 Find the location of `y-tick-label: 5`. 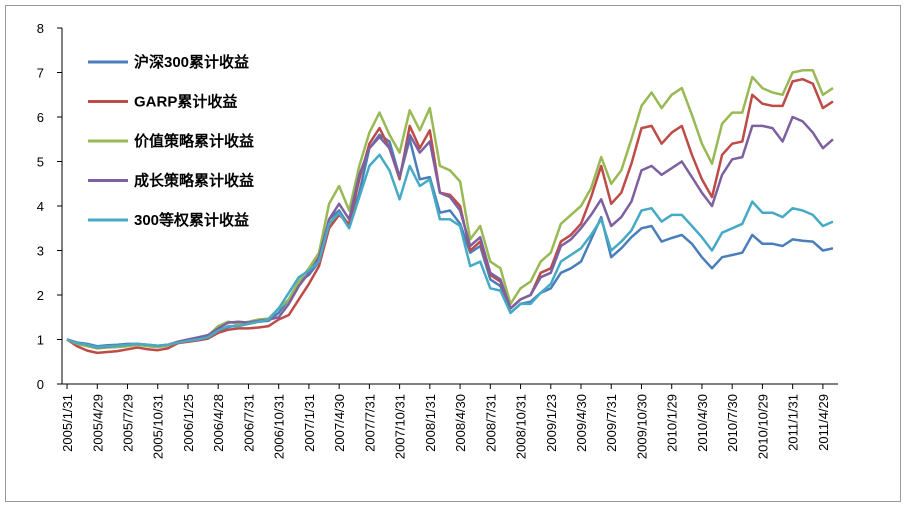

y-tick-label: 5 is located at coordinates (40, 162).